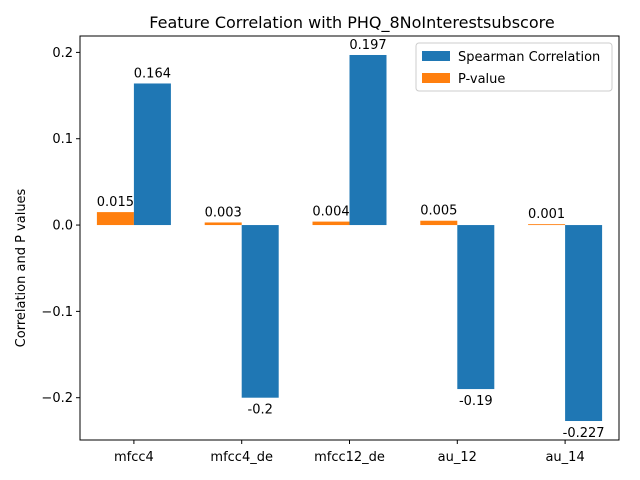 Image resolution: width=640 pixels, height=480 pixels. What do you see at coordinates (331, 223) in the screenshot?
I see `bar-p-value-mfcc12_de` at bounding box center [331, 223].